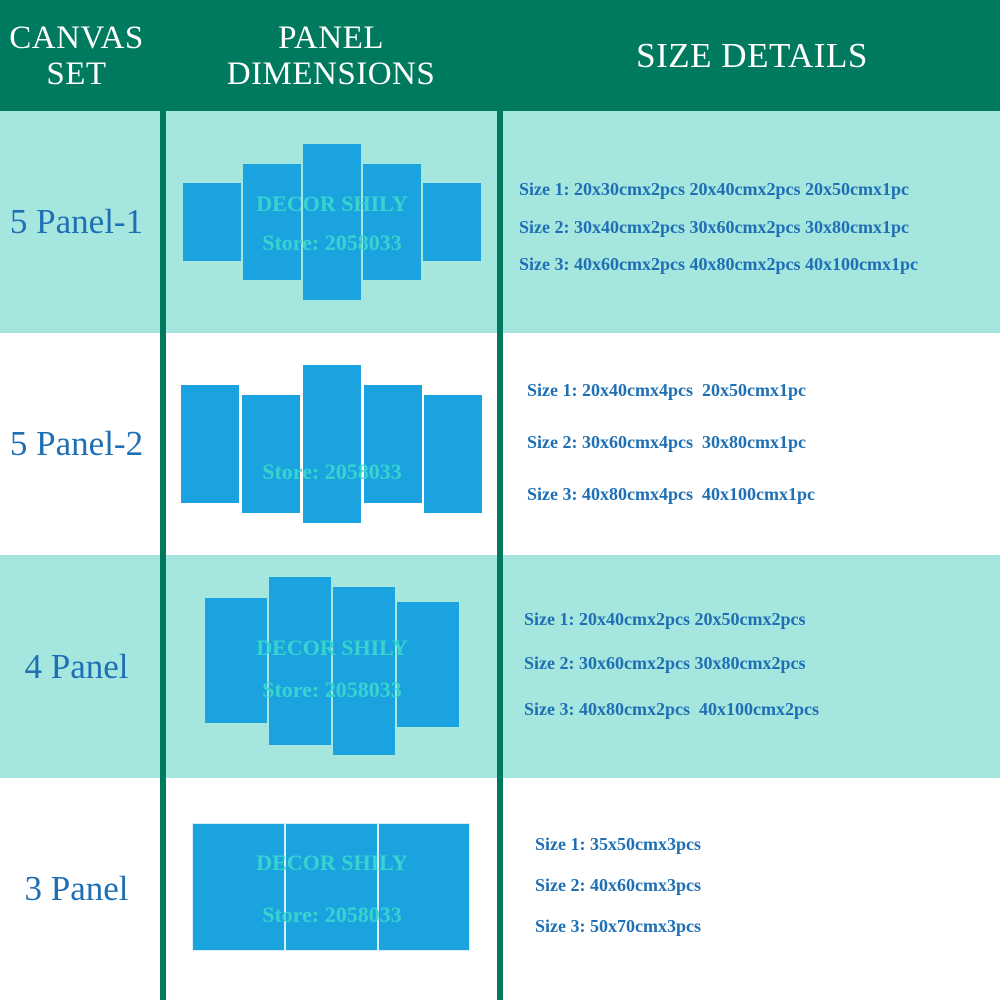  What do you see at coordinates (665, 663) in the screenshot?
I see `size-option: Size 2: 30x60cmx2pcs 30x80cmx2pcs` at bounding box center [665, 663].